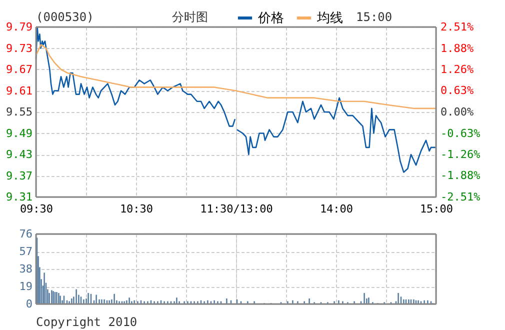 Image resolution: width=505 pixels, height=330 pixels. Describe the element at coordinates (25, 234) in the screenshot. I see `y-tick-label: 76` at that location.